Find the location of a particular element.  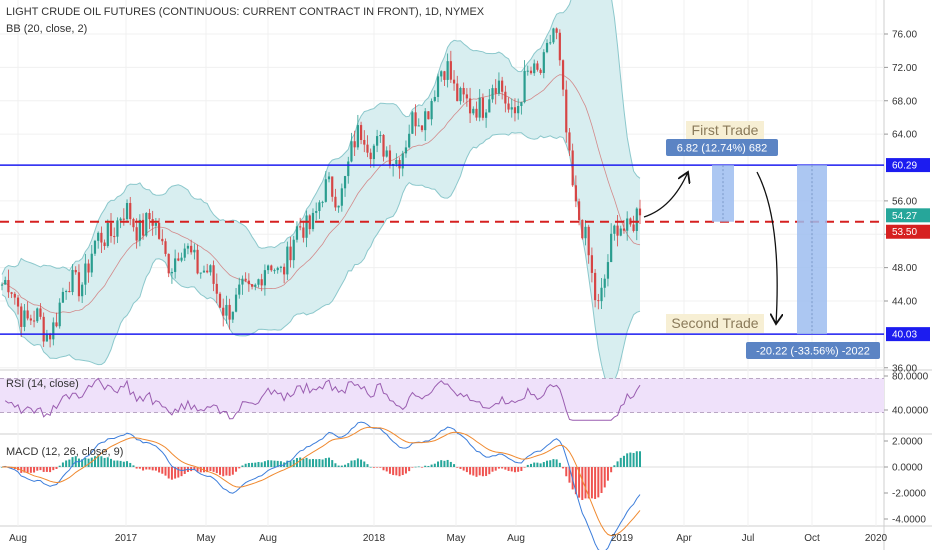

first-trade-label: First Trade is located at coordinates (725, 130).